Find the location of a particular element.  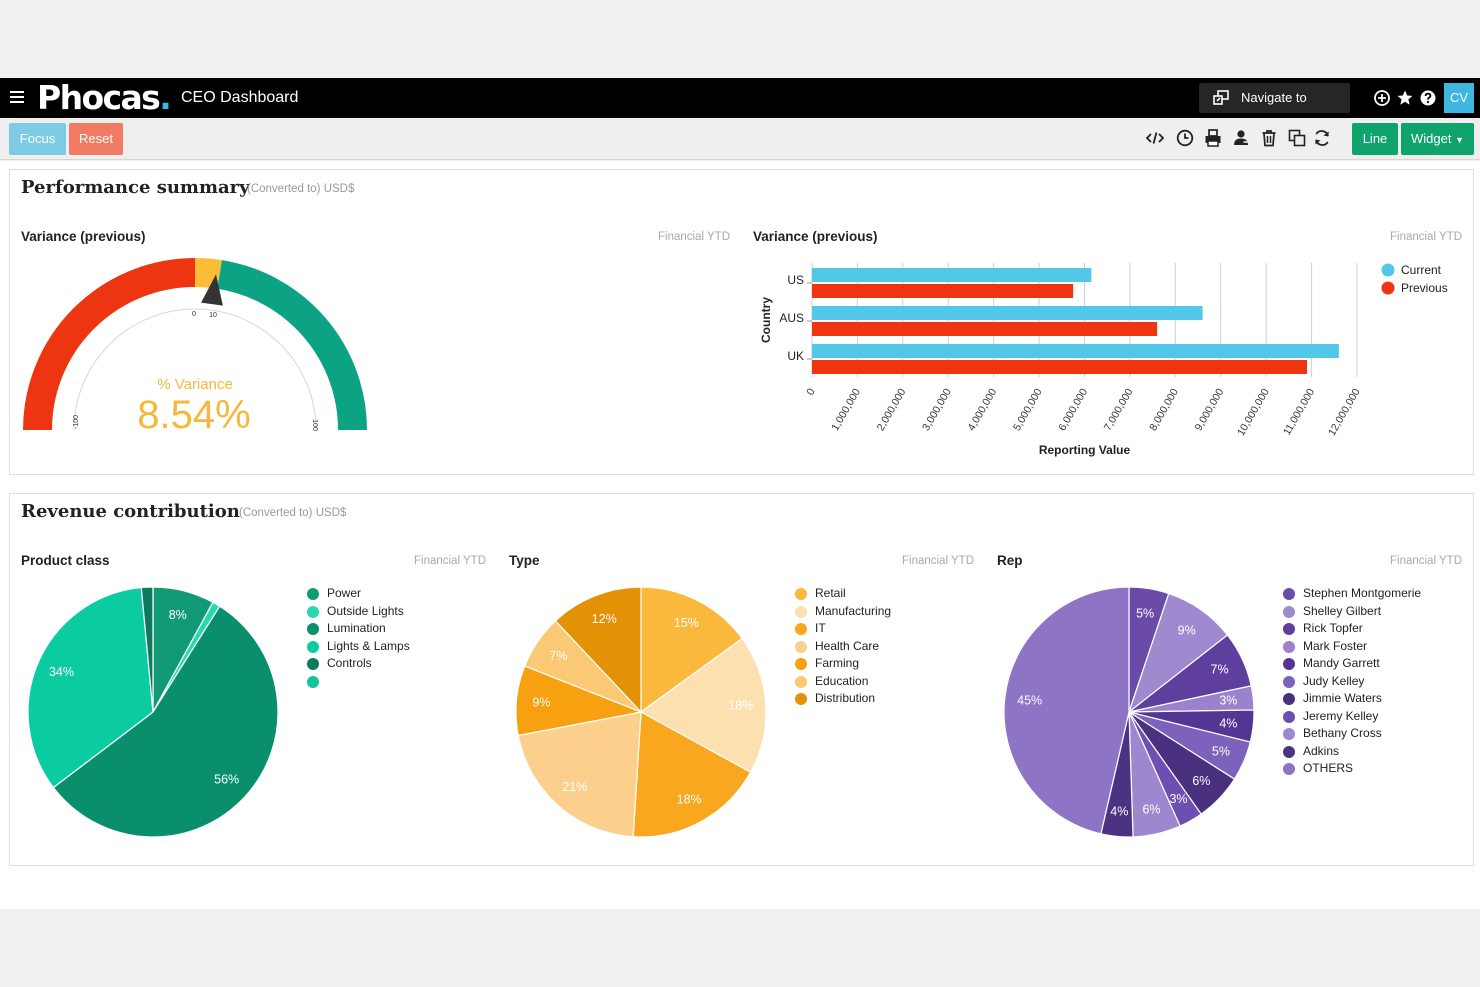

pie-slice-retail is located at coordinates (691, 650).